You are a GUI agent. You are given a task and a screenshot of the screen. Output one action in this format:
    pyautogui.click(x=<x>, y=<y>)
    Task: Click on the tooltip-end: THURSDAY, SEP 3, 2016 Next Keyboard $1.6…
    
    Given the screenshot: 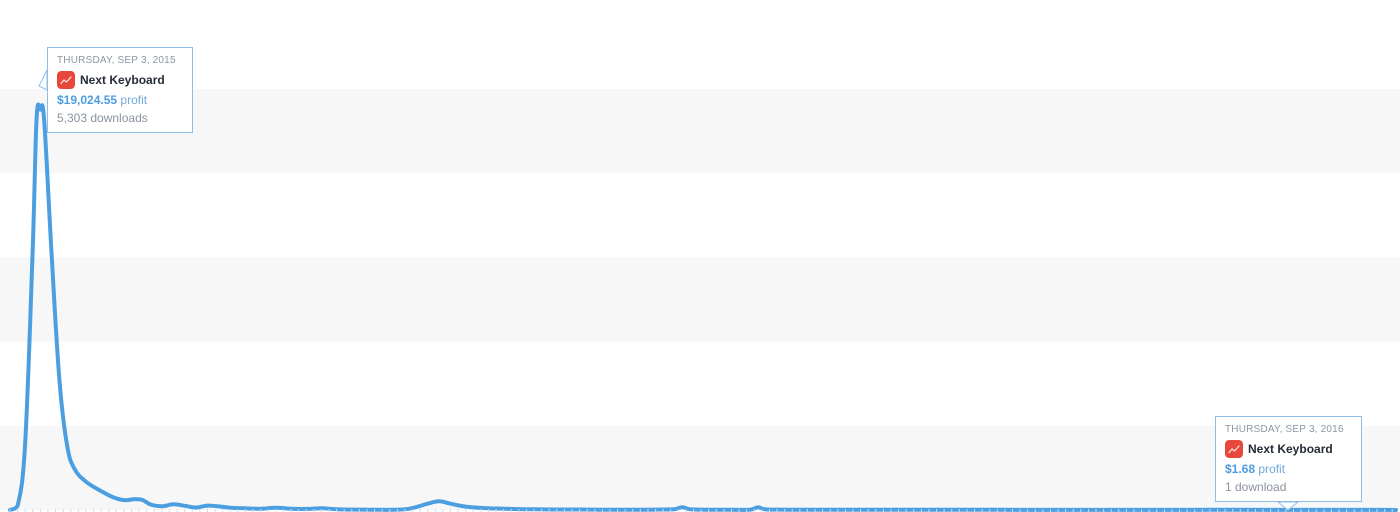 What is the action you would take?
    pyautogui.click(x=1288, y=459)
    